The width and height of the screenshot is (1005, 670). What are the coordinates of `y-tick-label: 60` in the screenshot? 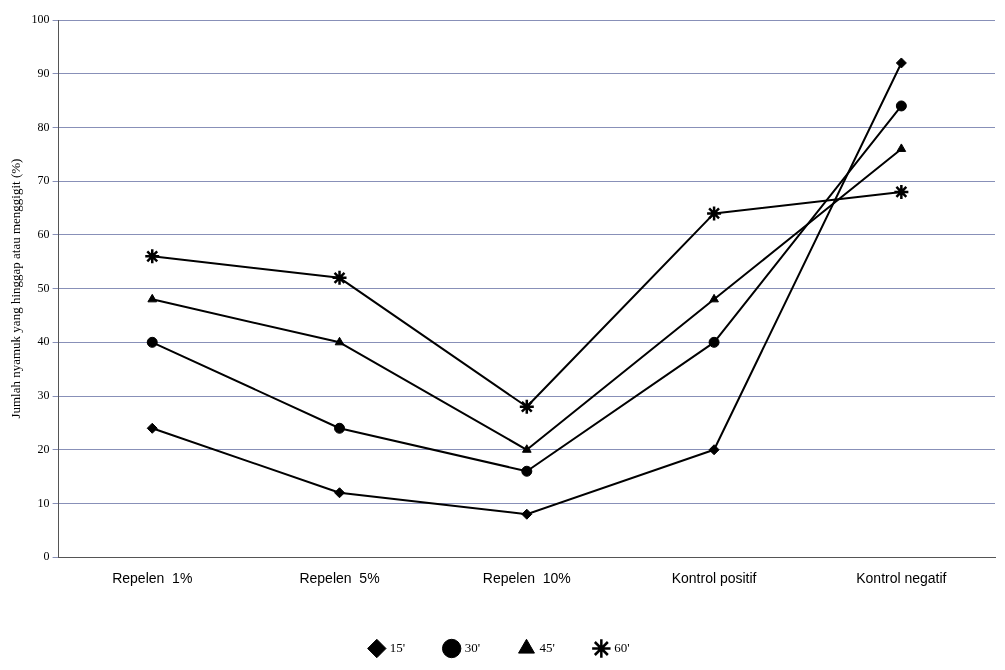 It's located at (43, 234).